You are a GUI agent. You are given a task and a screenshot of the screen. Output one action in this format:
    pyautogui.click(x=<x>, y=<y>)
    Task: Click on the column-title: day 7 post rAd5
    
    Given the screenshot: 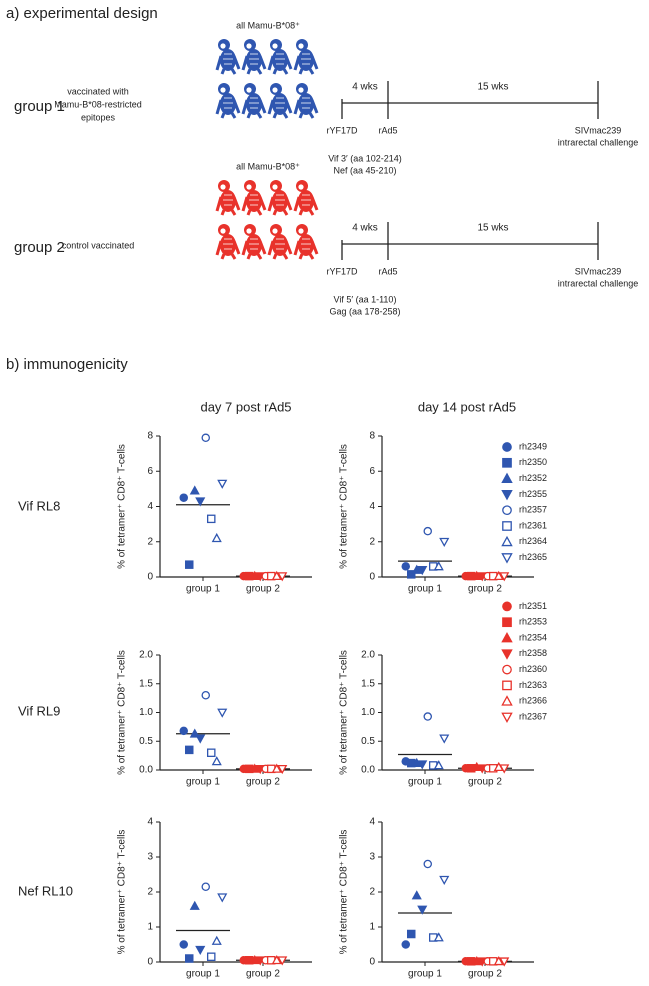 What is the action you would take?
    pyautogui.click(x=245, y=406)
    